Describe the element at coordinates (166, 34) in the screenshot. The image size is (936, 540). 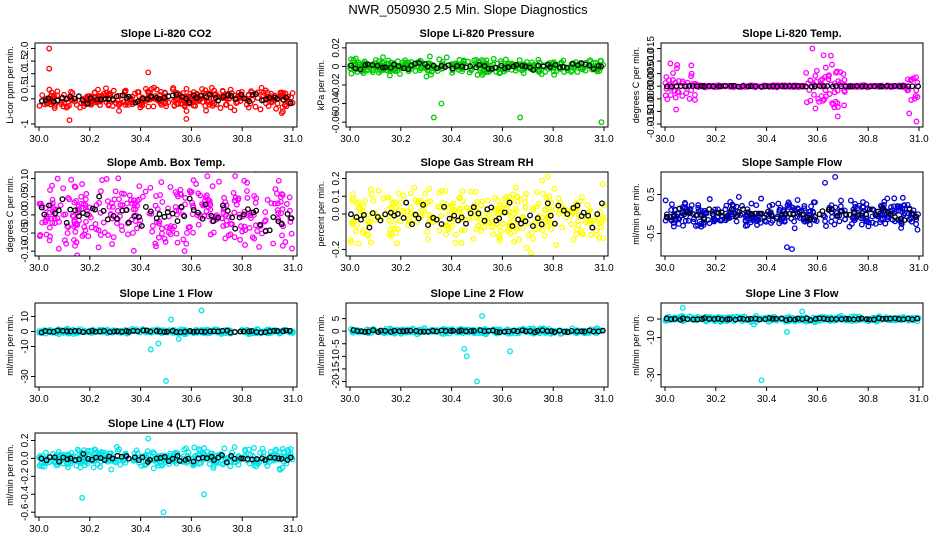
I see `panel-title: Slope Li-820 CO2` at that location.